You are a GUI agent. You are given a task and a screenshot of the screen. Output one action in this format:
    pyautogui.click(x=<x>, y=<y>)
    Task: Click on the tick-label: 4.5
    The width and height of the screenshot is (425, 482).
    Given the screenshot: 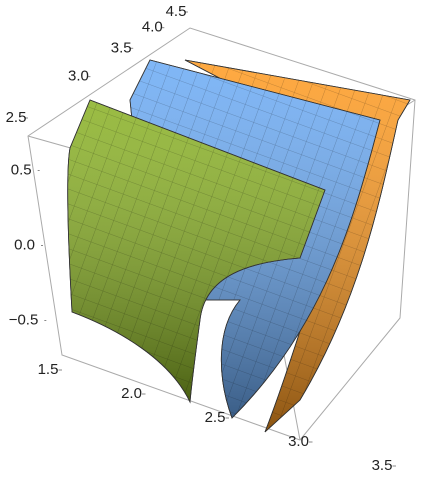 What is the action you would take?
    pyautogui.click(x=176, y=11)
    